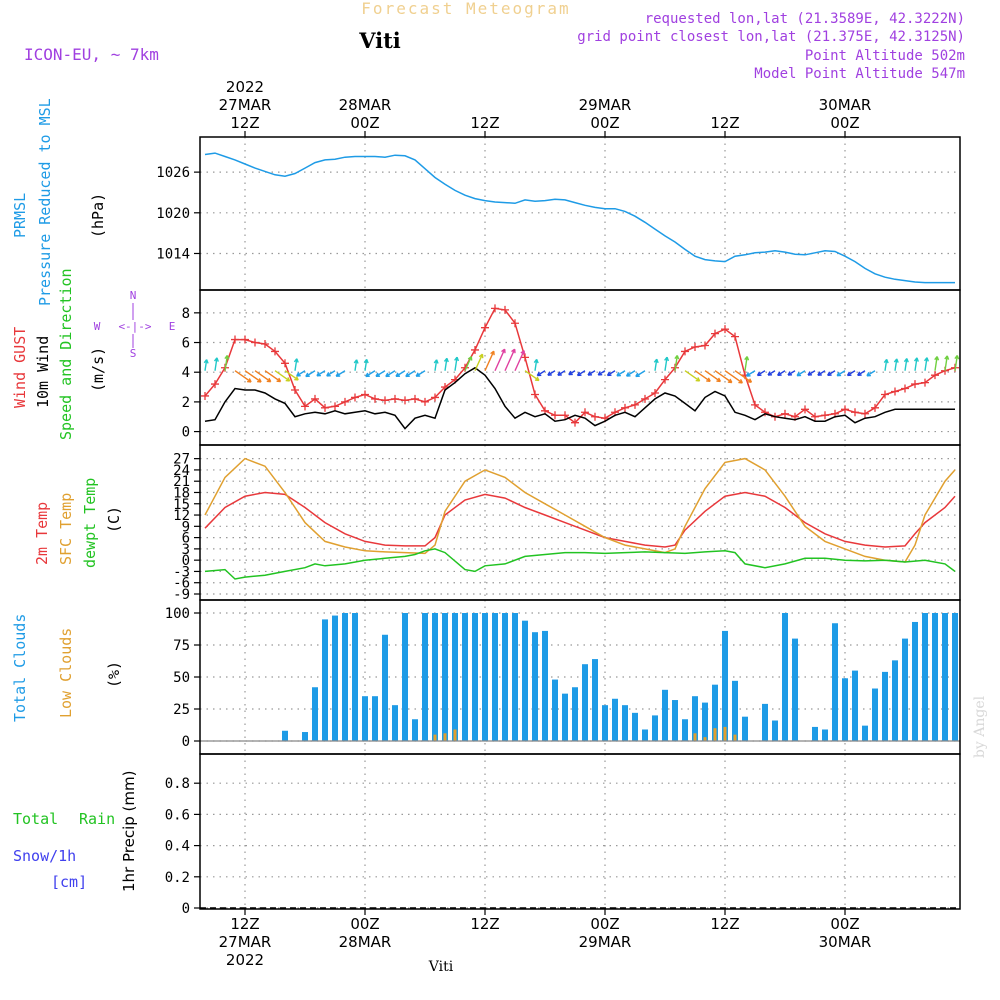  I want to click on xtick-label-top: 00Z, so click(364, 123).